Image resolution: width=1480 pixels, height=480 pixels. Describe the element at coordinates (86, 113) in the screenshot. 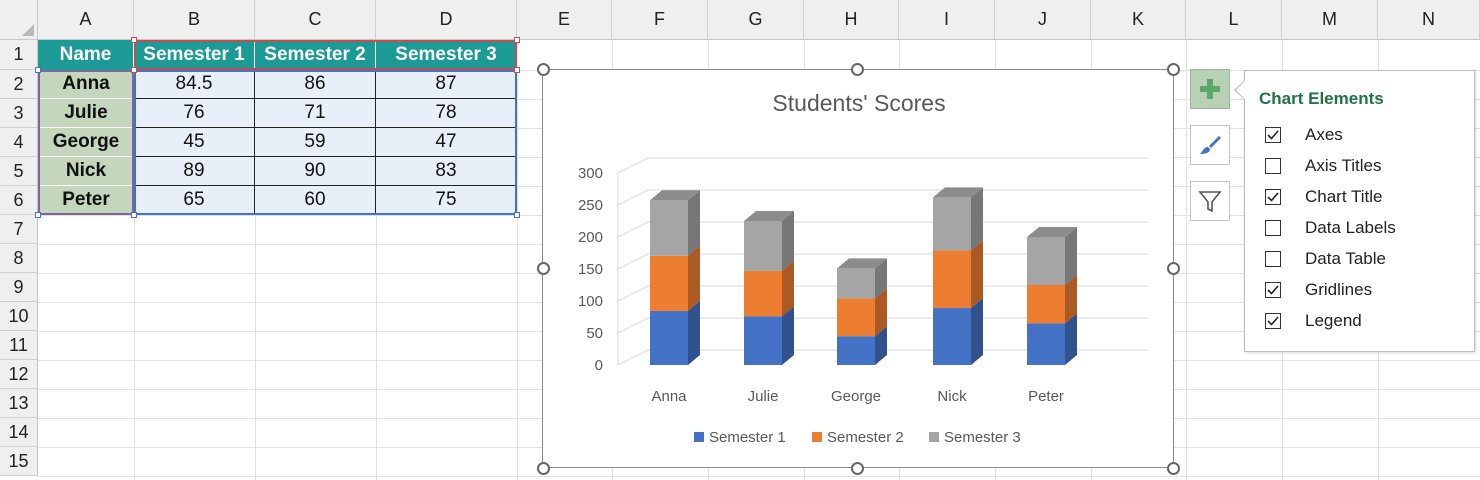

I see `name-cell: Julie` at that location.